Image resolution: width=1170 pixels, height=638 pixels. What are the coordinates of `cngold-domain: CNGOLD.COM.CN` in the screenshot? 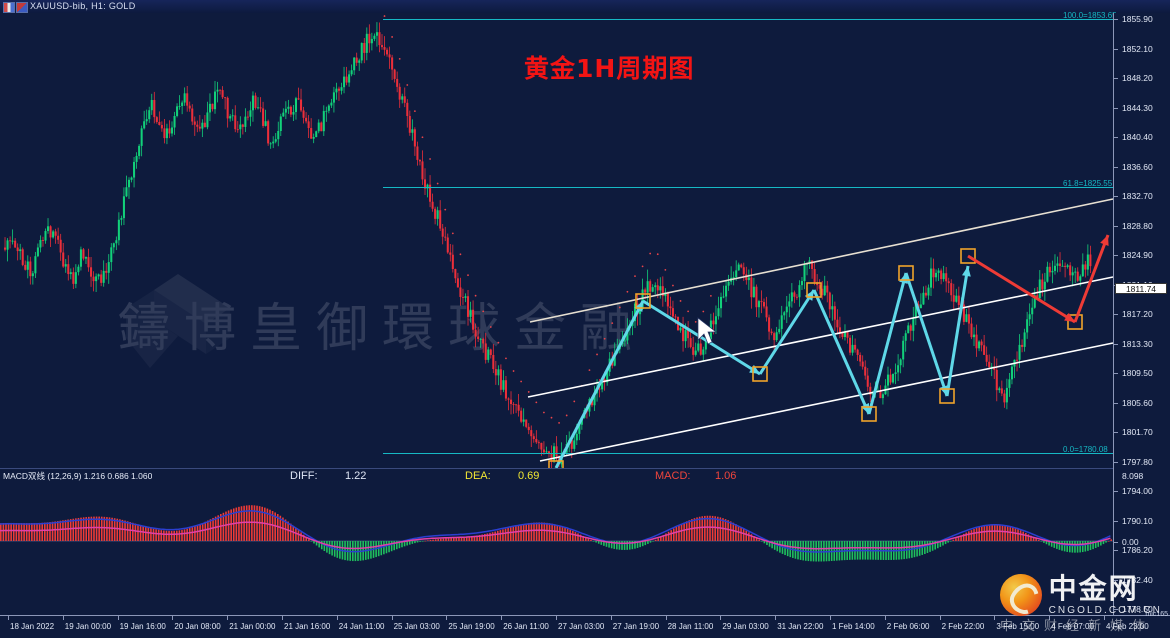 It's located at (1105, 610).